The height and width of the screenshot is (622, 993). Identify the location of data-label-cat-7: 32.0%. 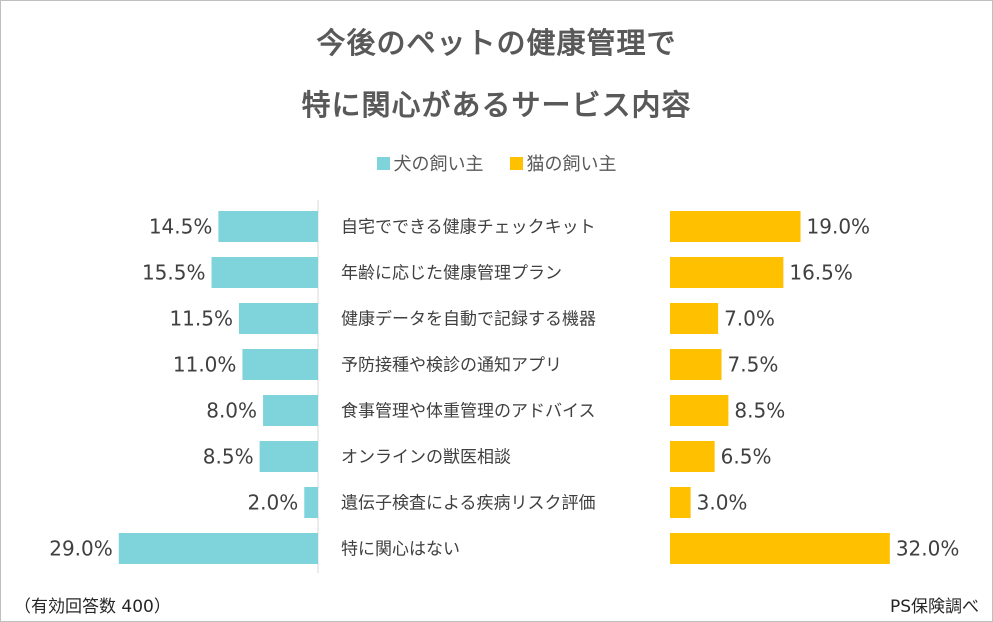
(928, 549).